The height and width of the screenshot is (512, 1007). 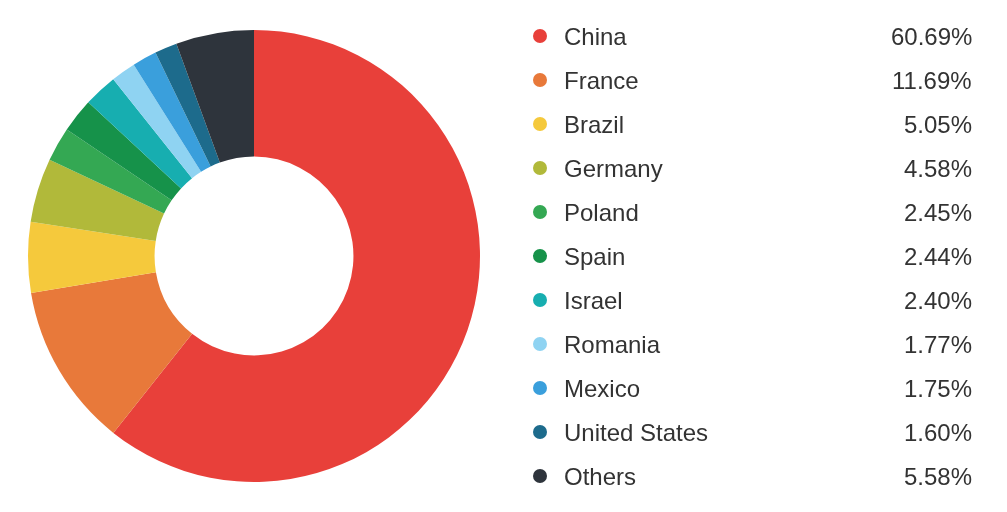 What do you see at coordinates (938, 344) in the screenshot?
I see `data-label: 1.77%` at bounding box center [938, 344].